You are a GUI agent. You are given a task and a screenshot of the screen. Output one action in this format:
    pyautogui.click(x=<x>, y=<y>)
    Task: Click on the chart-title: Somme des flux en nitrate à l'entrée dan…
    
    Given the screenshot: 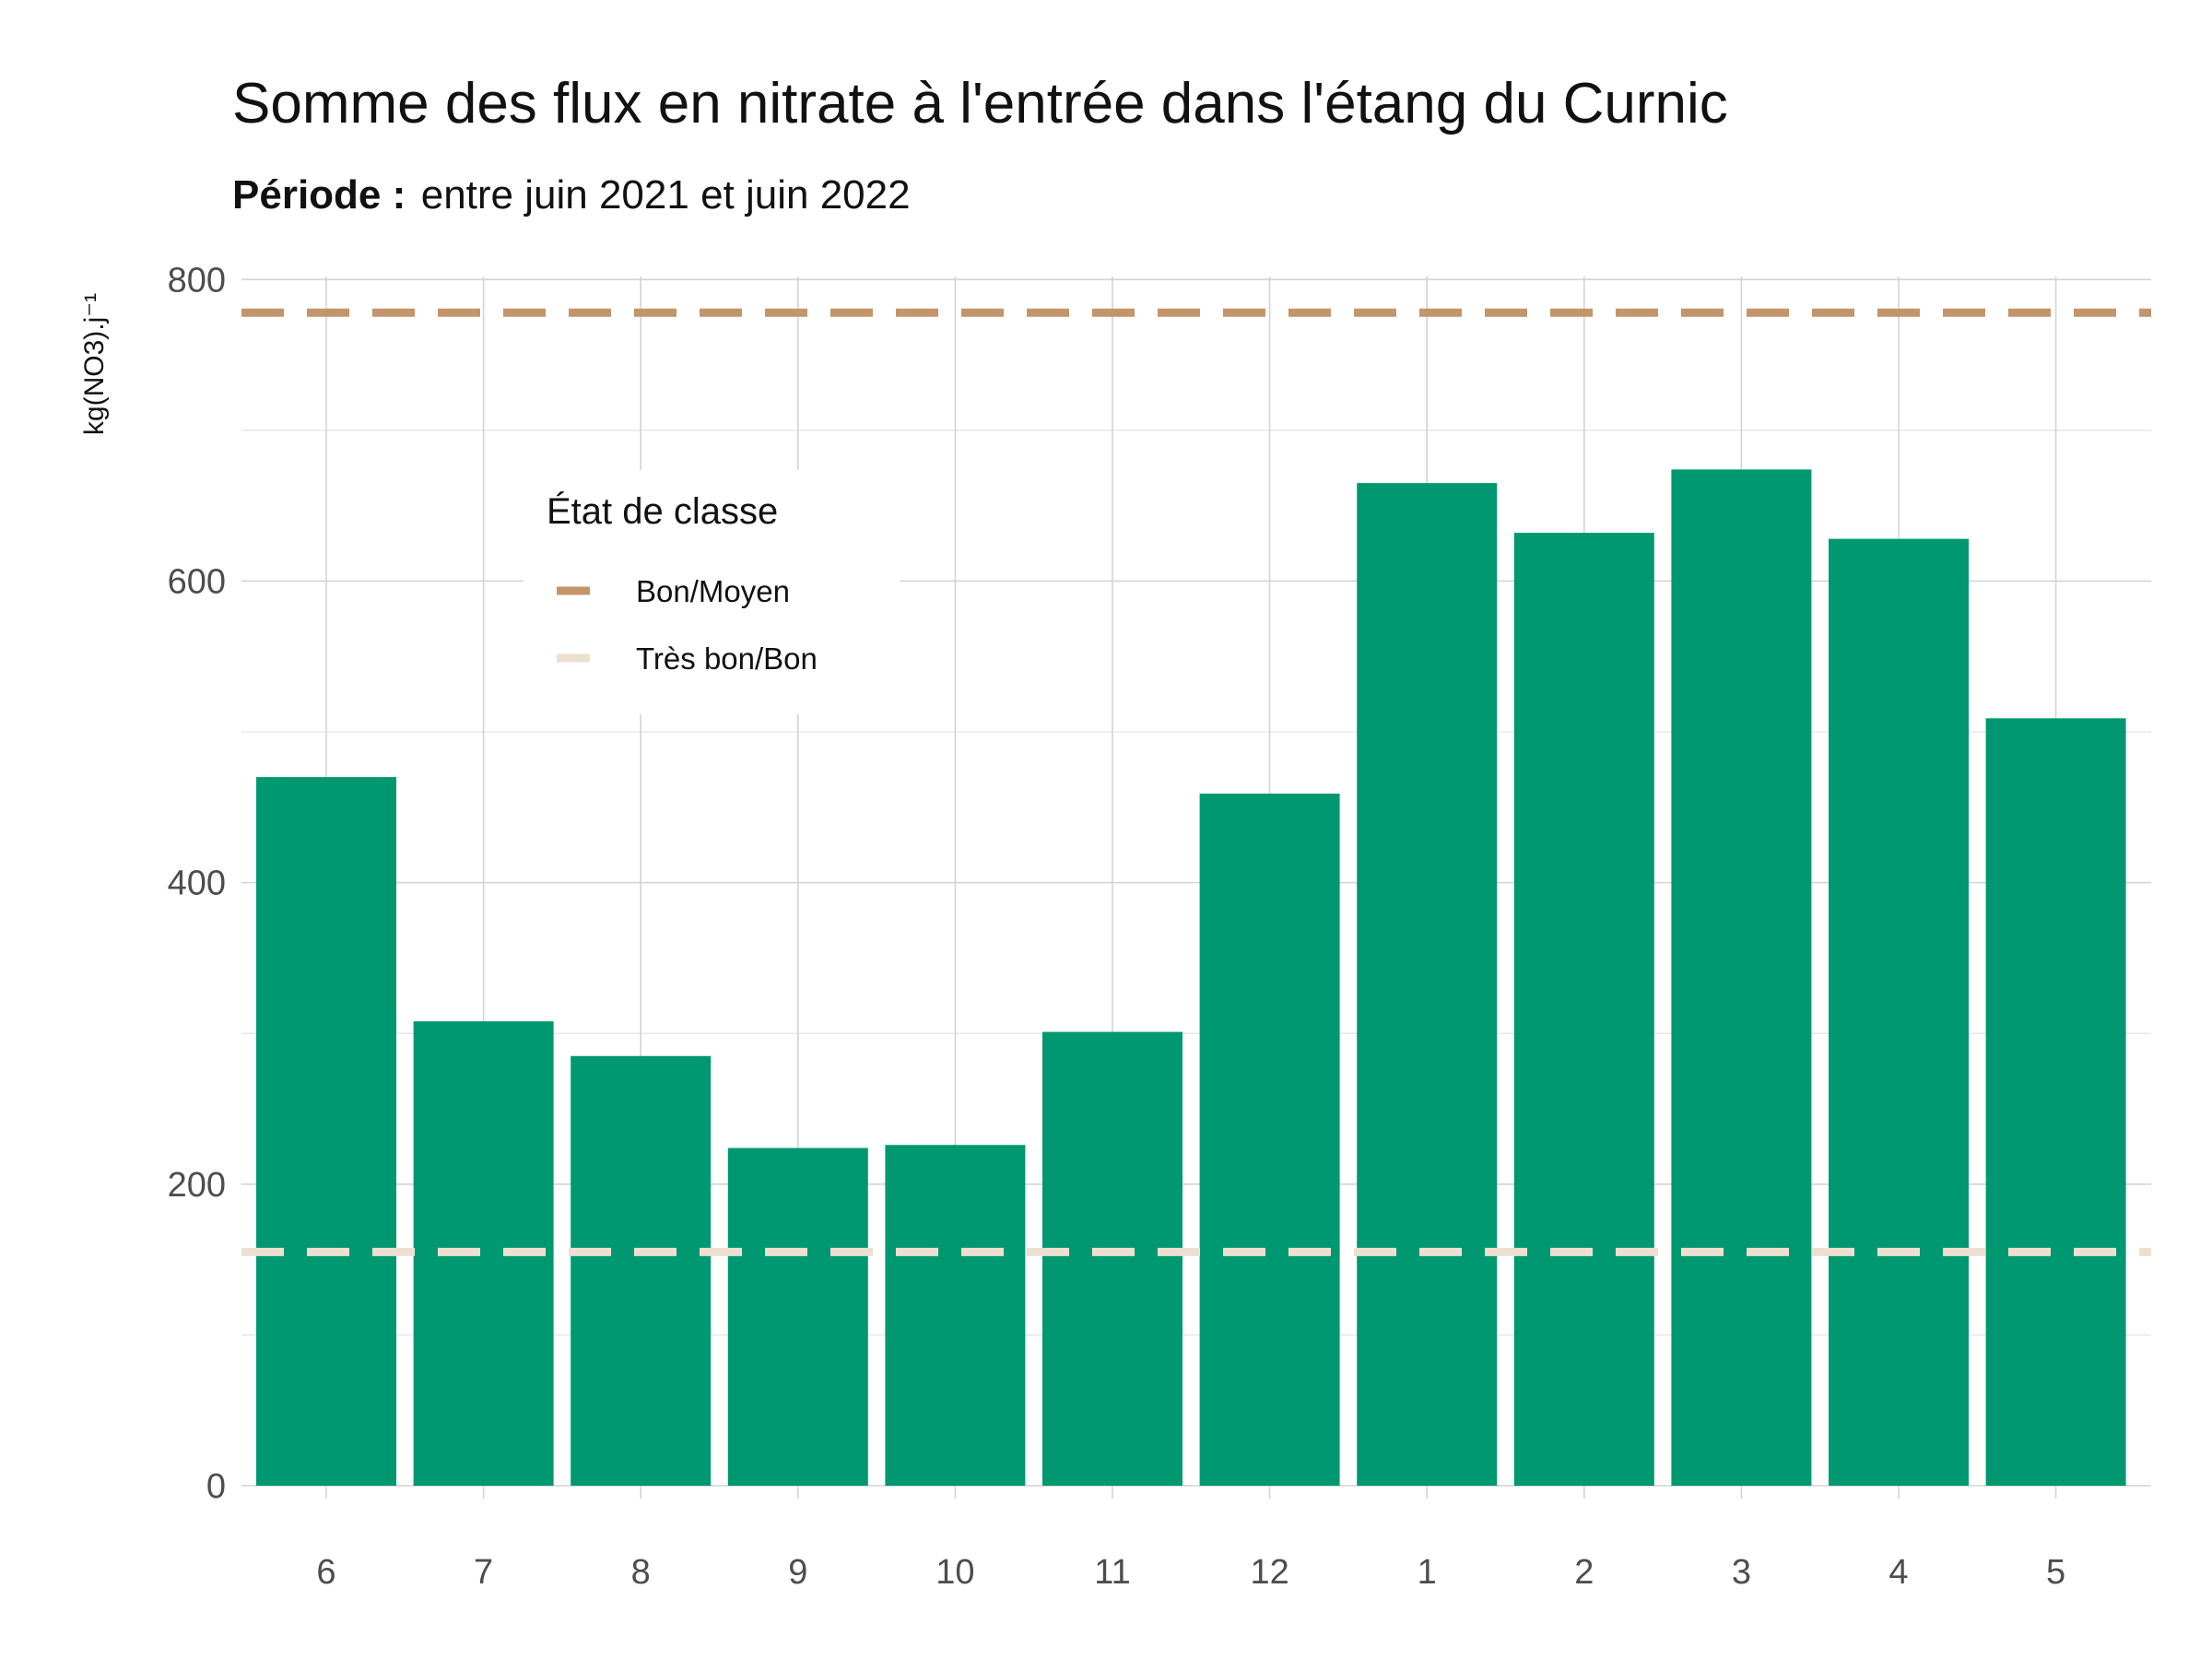 What is the action you would take?
    pyautogui.click(x=980, y=103)
    